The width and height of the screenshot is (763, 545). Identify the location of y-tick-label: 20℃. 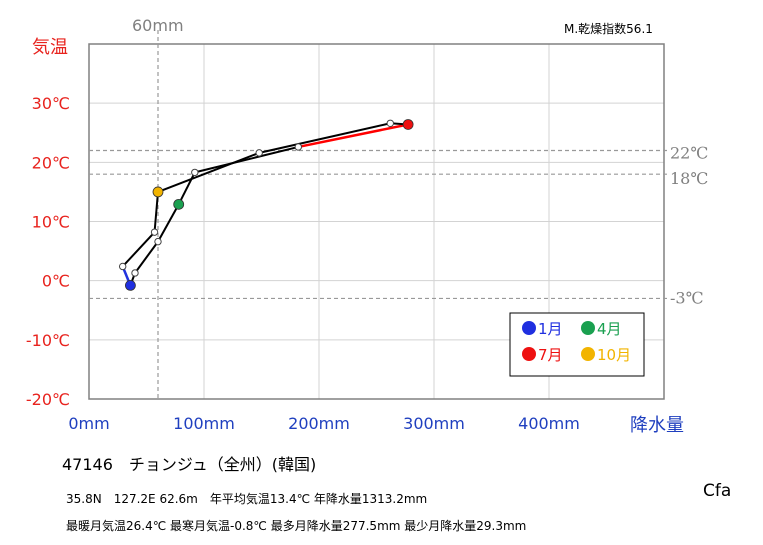
(51, 162).